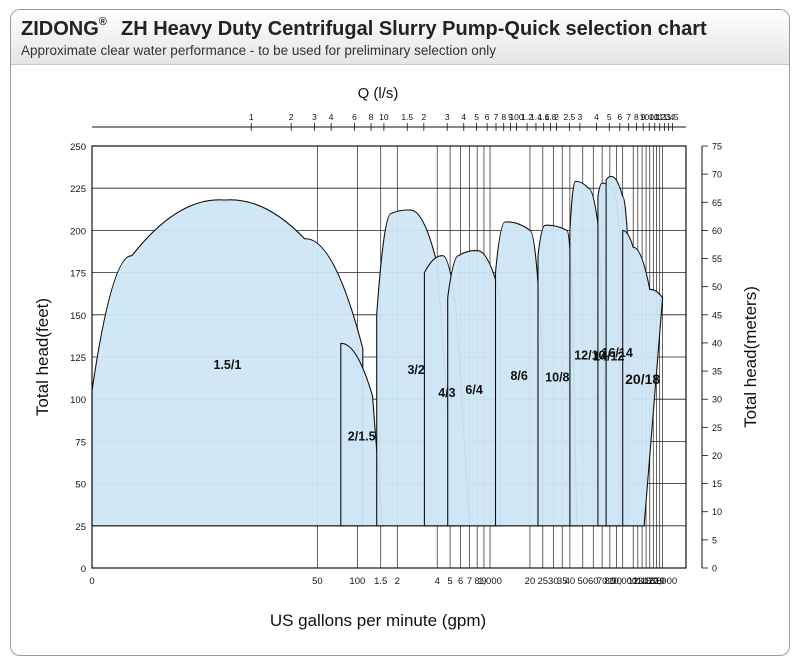 The image size is (800, 666). I want to click on y-tick-label: 150, so click(78, 316).